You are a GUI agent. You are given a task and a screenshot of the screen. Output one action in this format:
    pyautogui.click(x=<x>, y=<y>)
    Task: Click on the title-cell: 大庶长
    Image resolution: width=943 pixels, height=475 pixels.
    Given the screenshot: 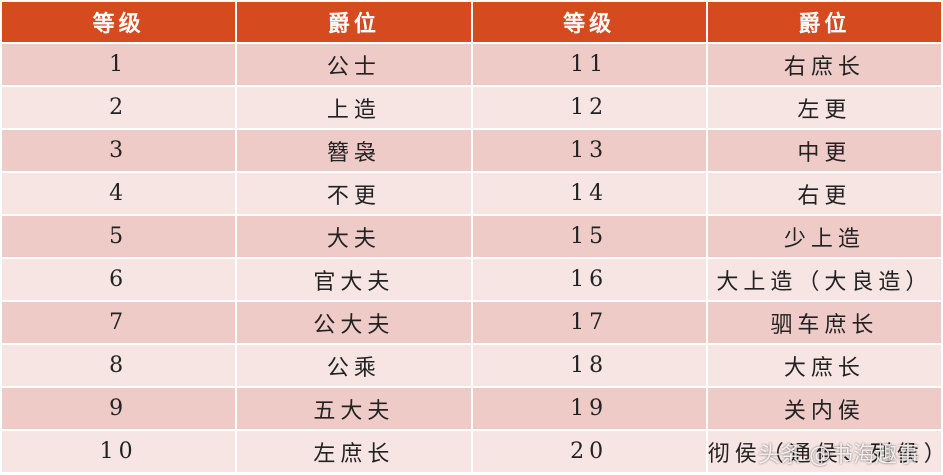 What is the action you would take?
    pyautogui.click(x=824, y=365)
    